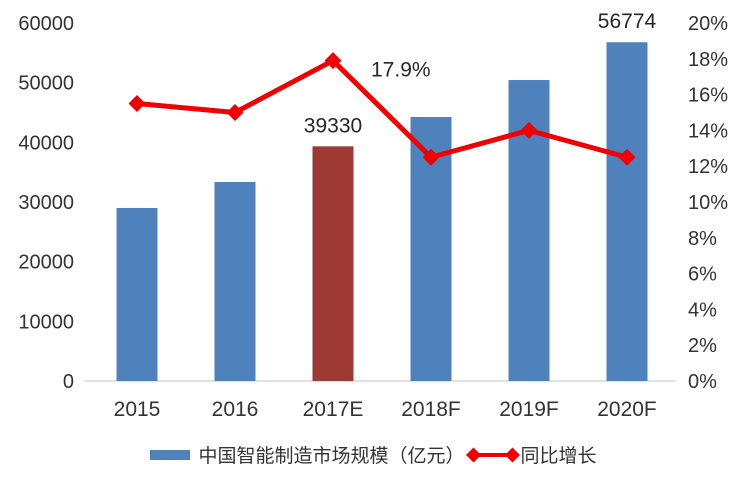 Image resolution: width=747 pixels, height=477 pixels. What do you see at coordinates (431, 157) in the screenshot?
I see `growth-marker-2018F` at bounding box center [431, 157].